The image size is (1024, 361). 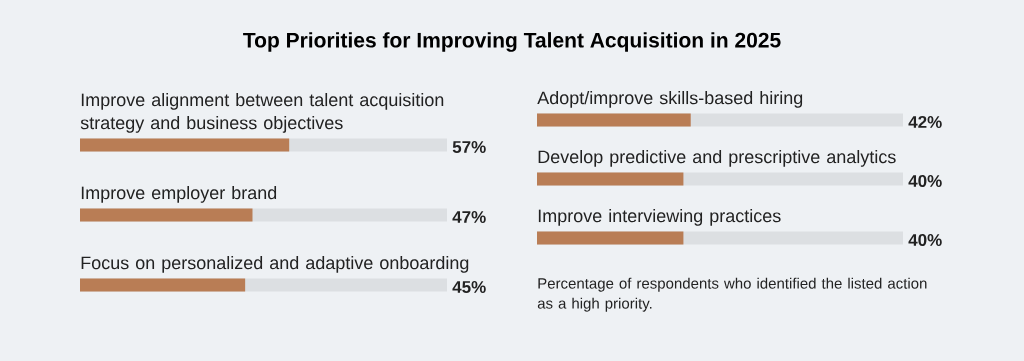 What do you see at coordinates (659, 217) in the screenshot?
I see `y-tick-label: Improve interviewing practices` at bounding box center [659, 217].